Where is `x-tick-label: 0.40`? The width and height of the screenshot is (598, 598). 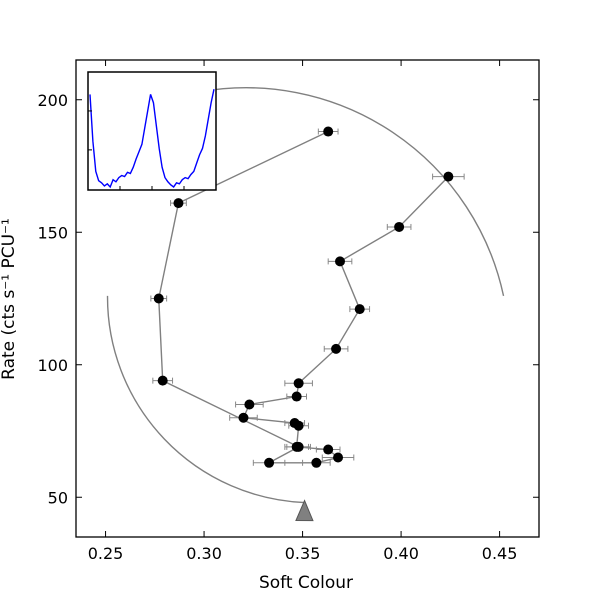 x-tick-label: 0.40 is located at coordinates (401, 553).